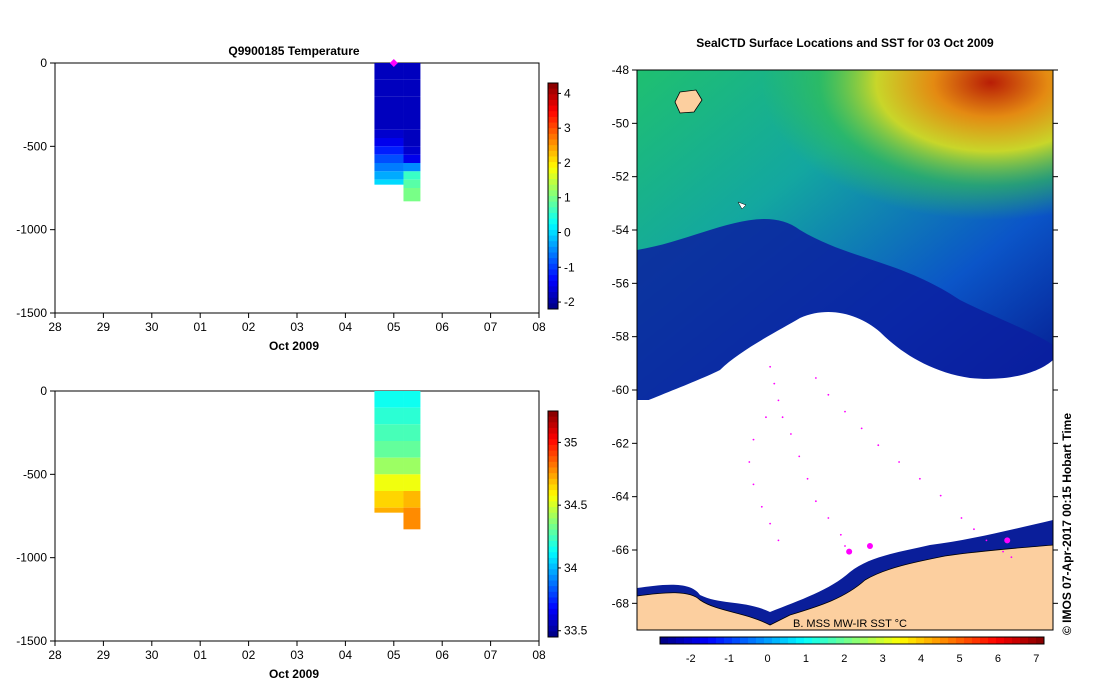  What do you see at coordinates (31, 230) in the screenshot?
I see `temperature-y-tick-label: -1000` at bounding box center [31, 230].